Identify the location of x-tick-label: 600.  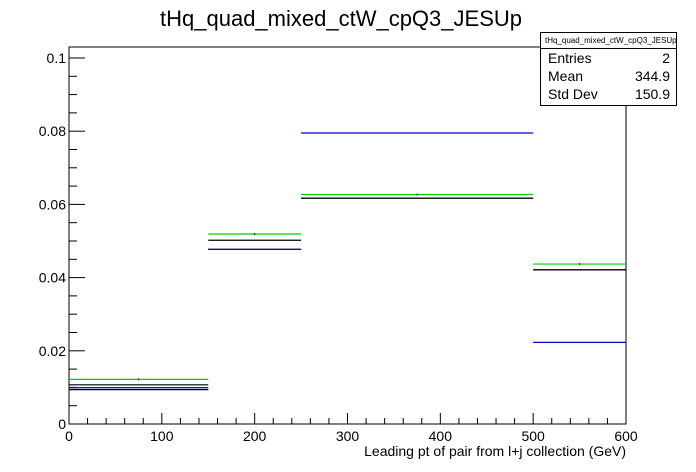
(626, 436).